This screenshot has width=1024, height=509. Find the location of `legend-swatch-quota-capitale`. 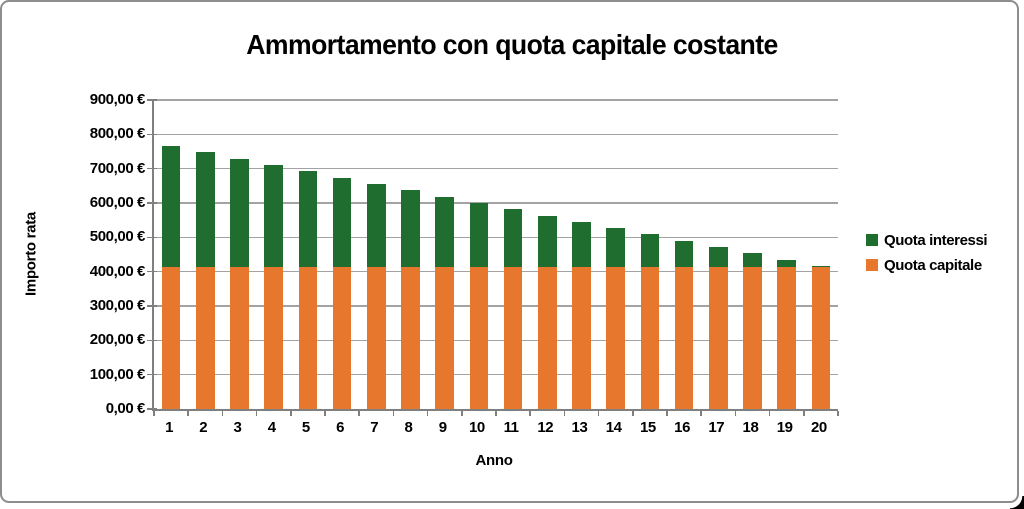

legend-swatch-quota-capitale is located at coordinates (872, 265).